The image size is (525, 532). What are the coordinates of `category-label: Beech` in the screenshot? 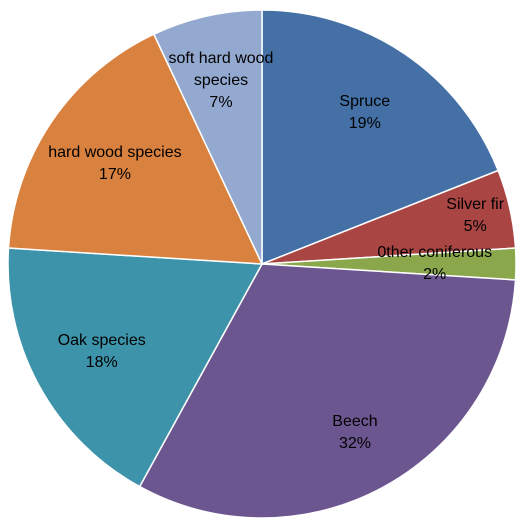 It's located at (355, 422).